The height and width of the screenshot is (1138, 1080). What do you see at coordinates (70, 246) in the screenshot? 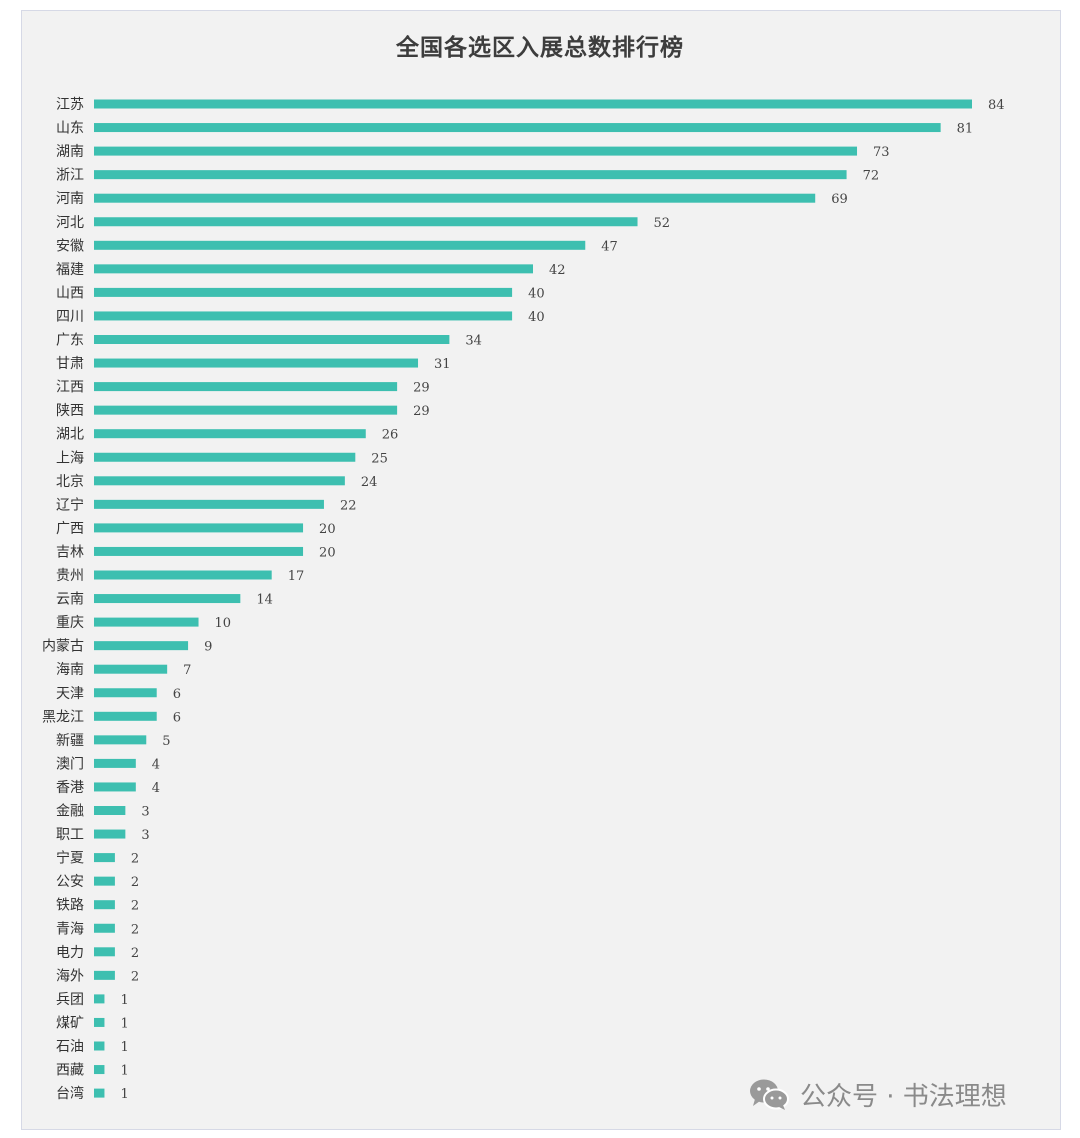
I see `category-label: 安徽` at bounding box center [70, 246].